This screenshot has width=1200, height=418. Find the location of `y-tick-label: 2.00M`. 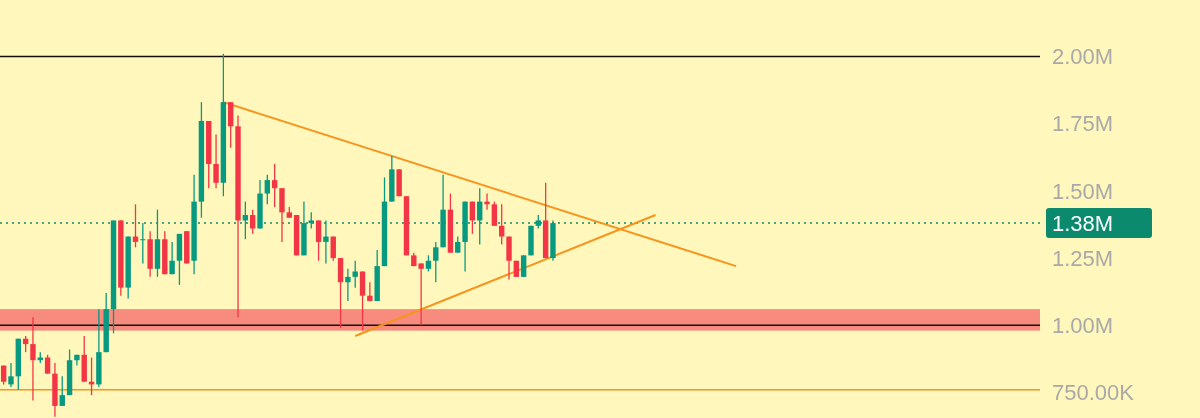

y-tick-label: 2.00M is located at coordinates (1083, 57).